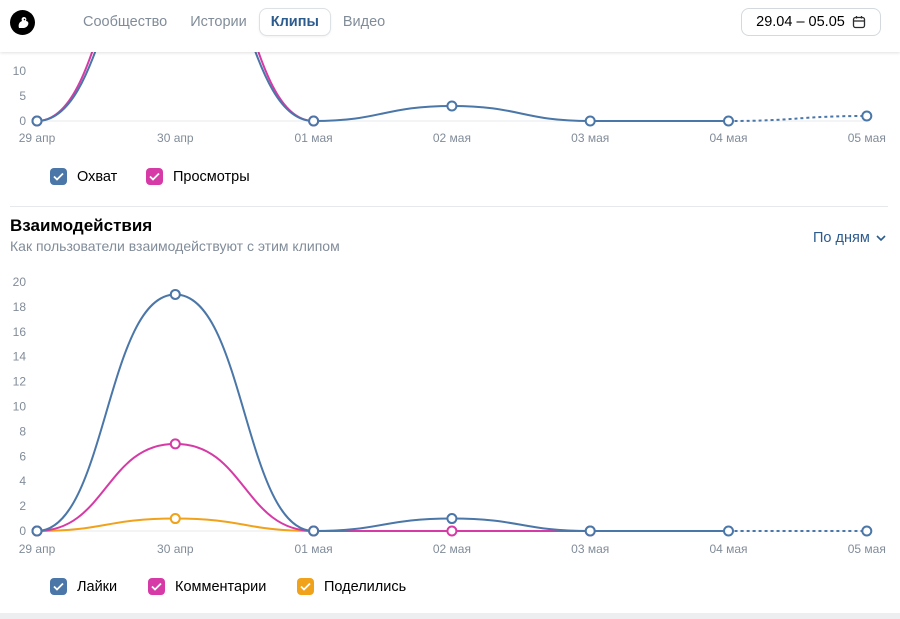 The width and height of the screenshot is (900, 619). Describe the element at coordinates (797, 118) in the screenshot. I see `series-line-dotted` at that location.